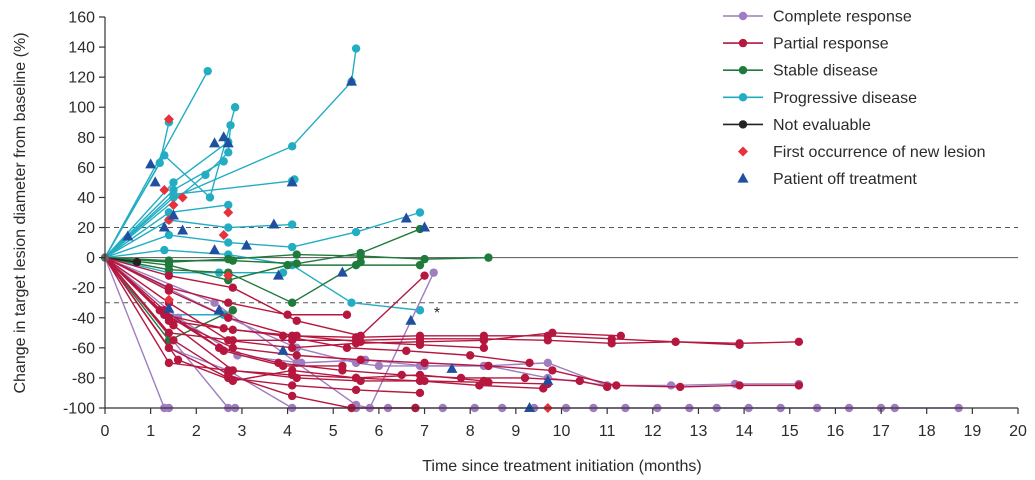 This screenshot has height=480, width=1035. I want to click on y-tick-label: 60, so click(86, 168).